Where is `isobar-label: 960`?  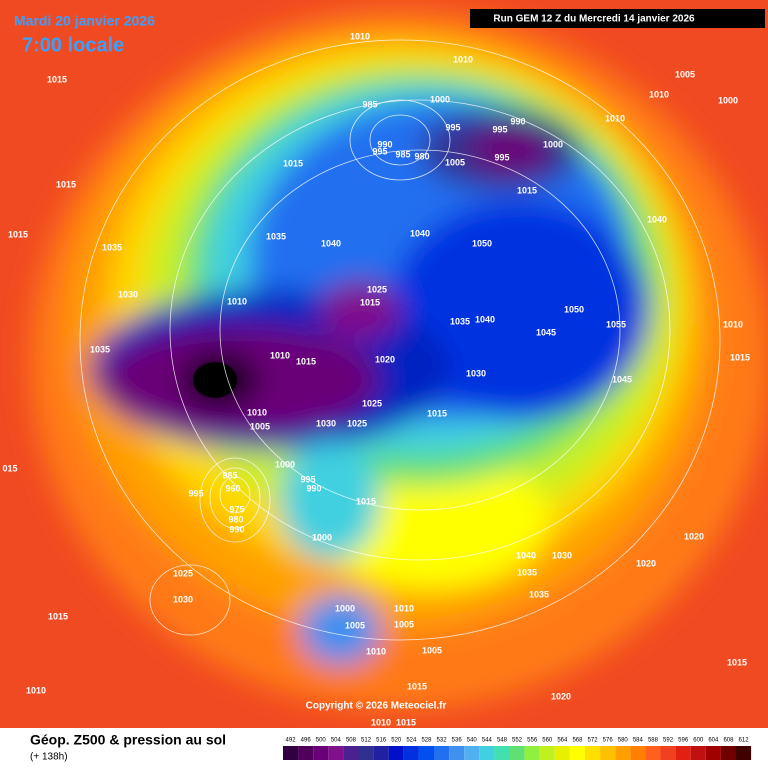 isobar-label: 960 is located at coordinates (232, 488).